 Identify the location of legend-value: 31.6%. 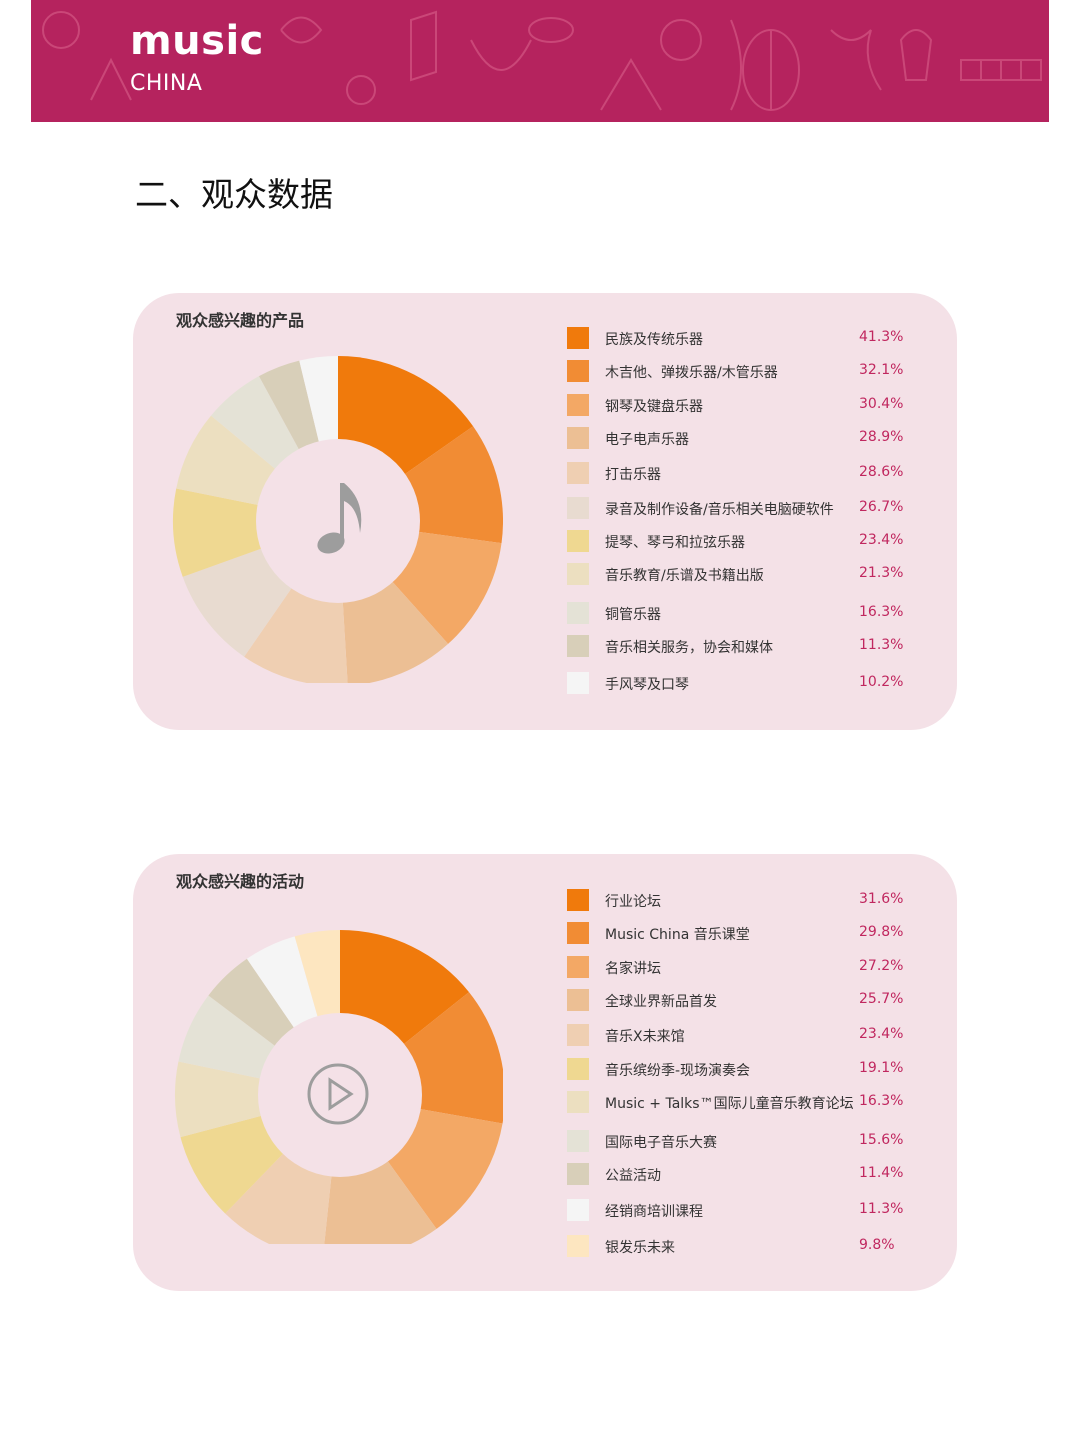
(881, 899).